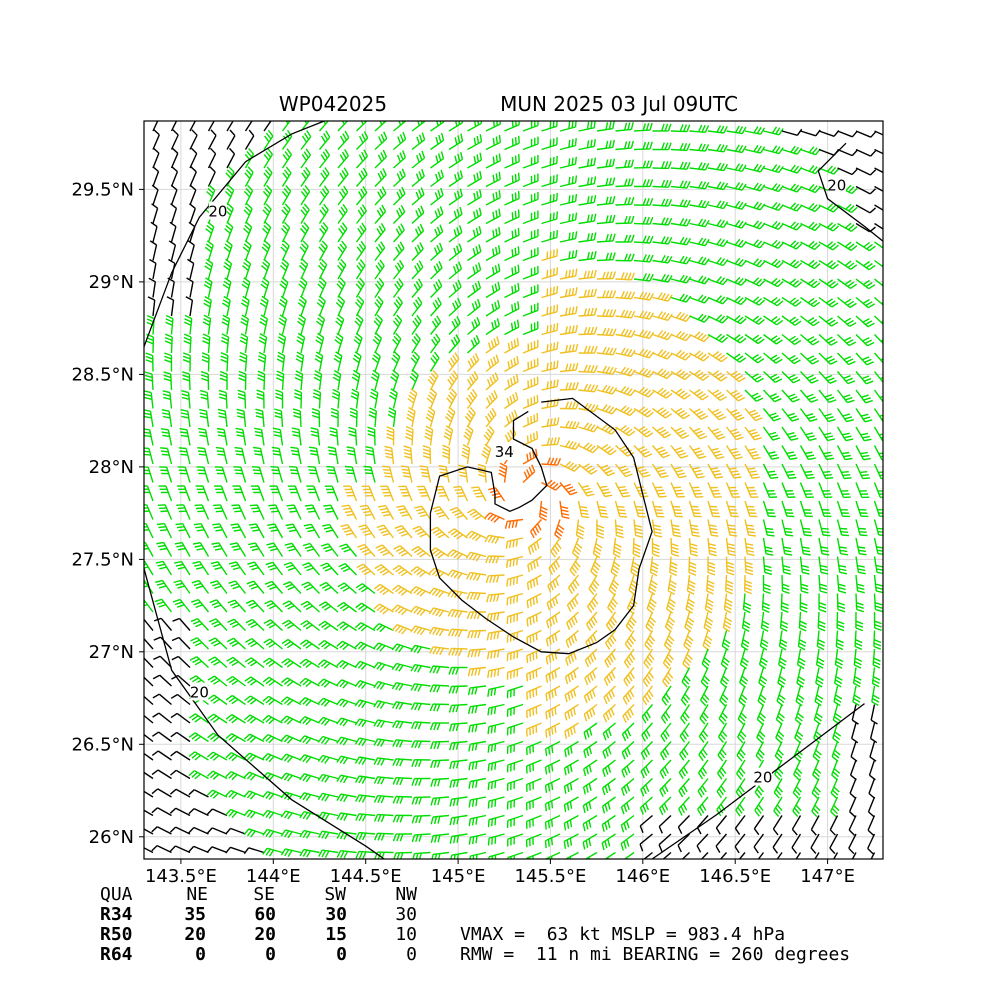  Describe the element at coordinates (827, 876) in the screenshot. I see `x-tick-label: 147°E` at that location.